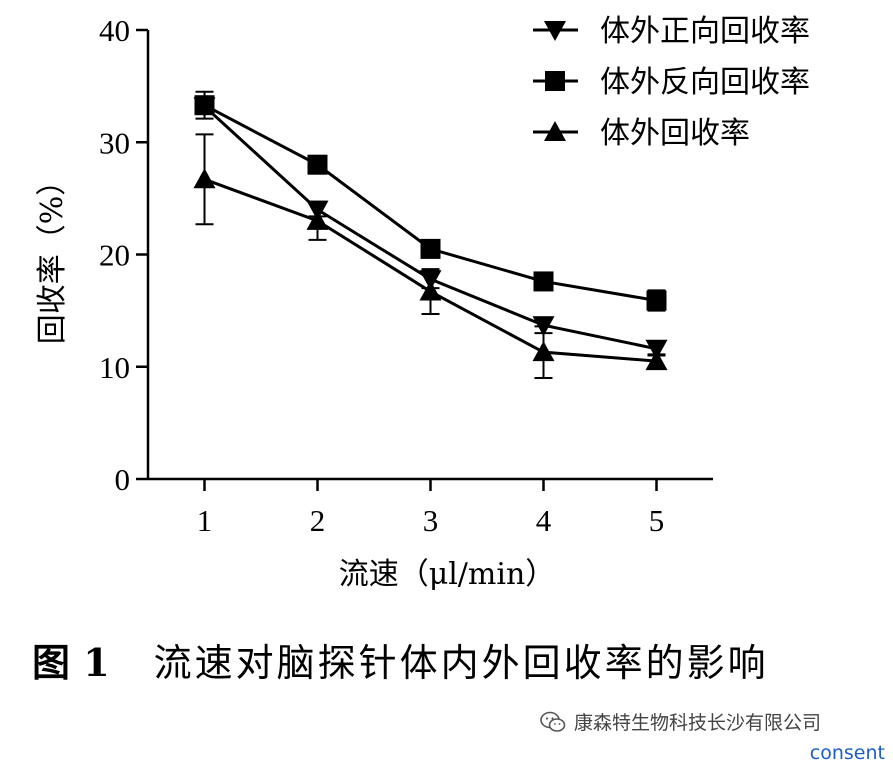  Describe the element at coordinates (431, 520) in the screenshot. I see `x-tick-label: 3` at that location.